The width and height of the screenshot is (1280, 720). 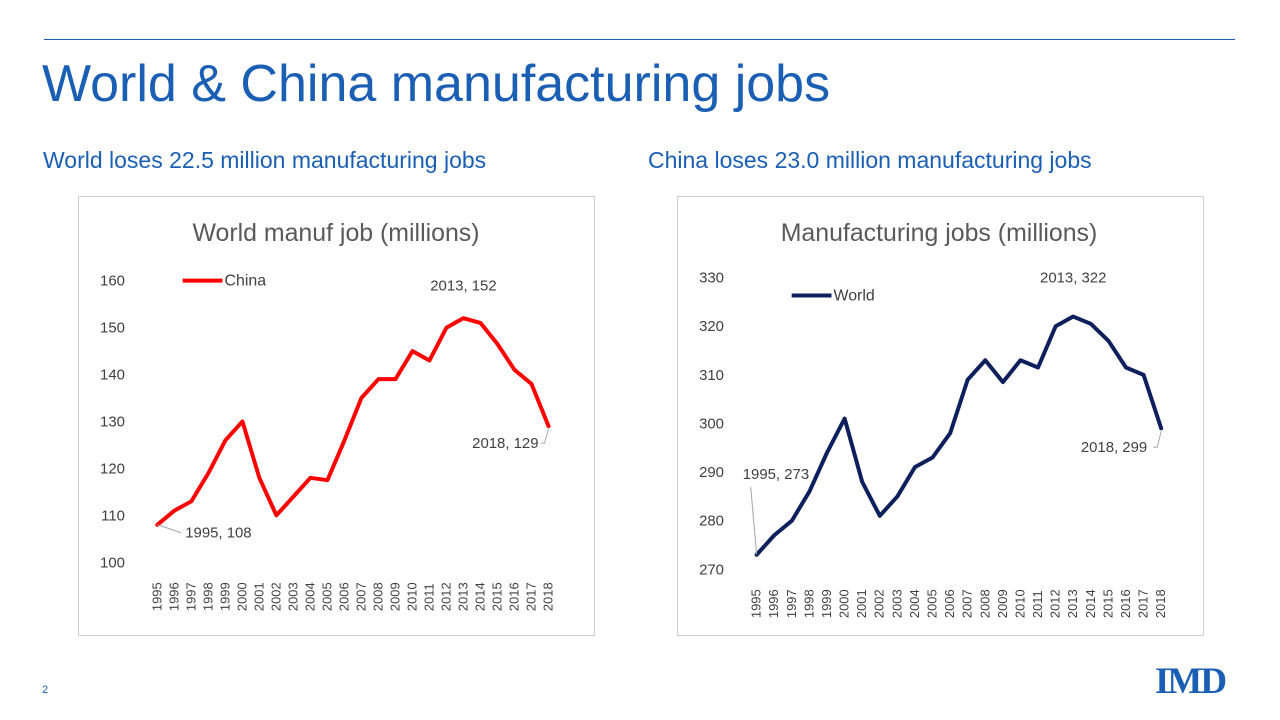 I want to click on y-tick-label: 110, so click(x=113, y=515).